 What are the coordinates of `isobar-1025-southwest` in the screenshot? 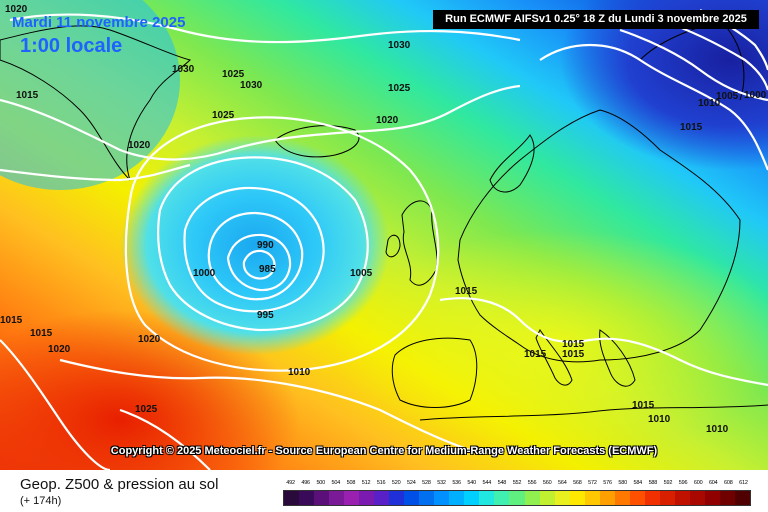 It's located at (165, 439).